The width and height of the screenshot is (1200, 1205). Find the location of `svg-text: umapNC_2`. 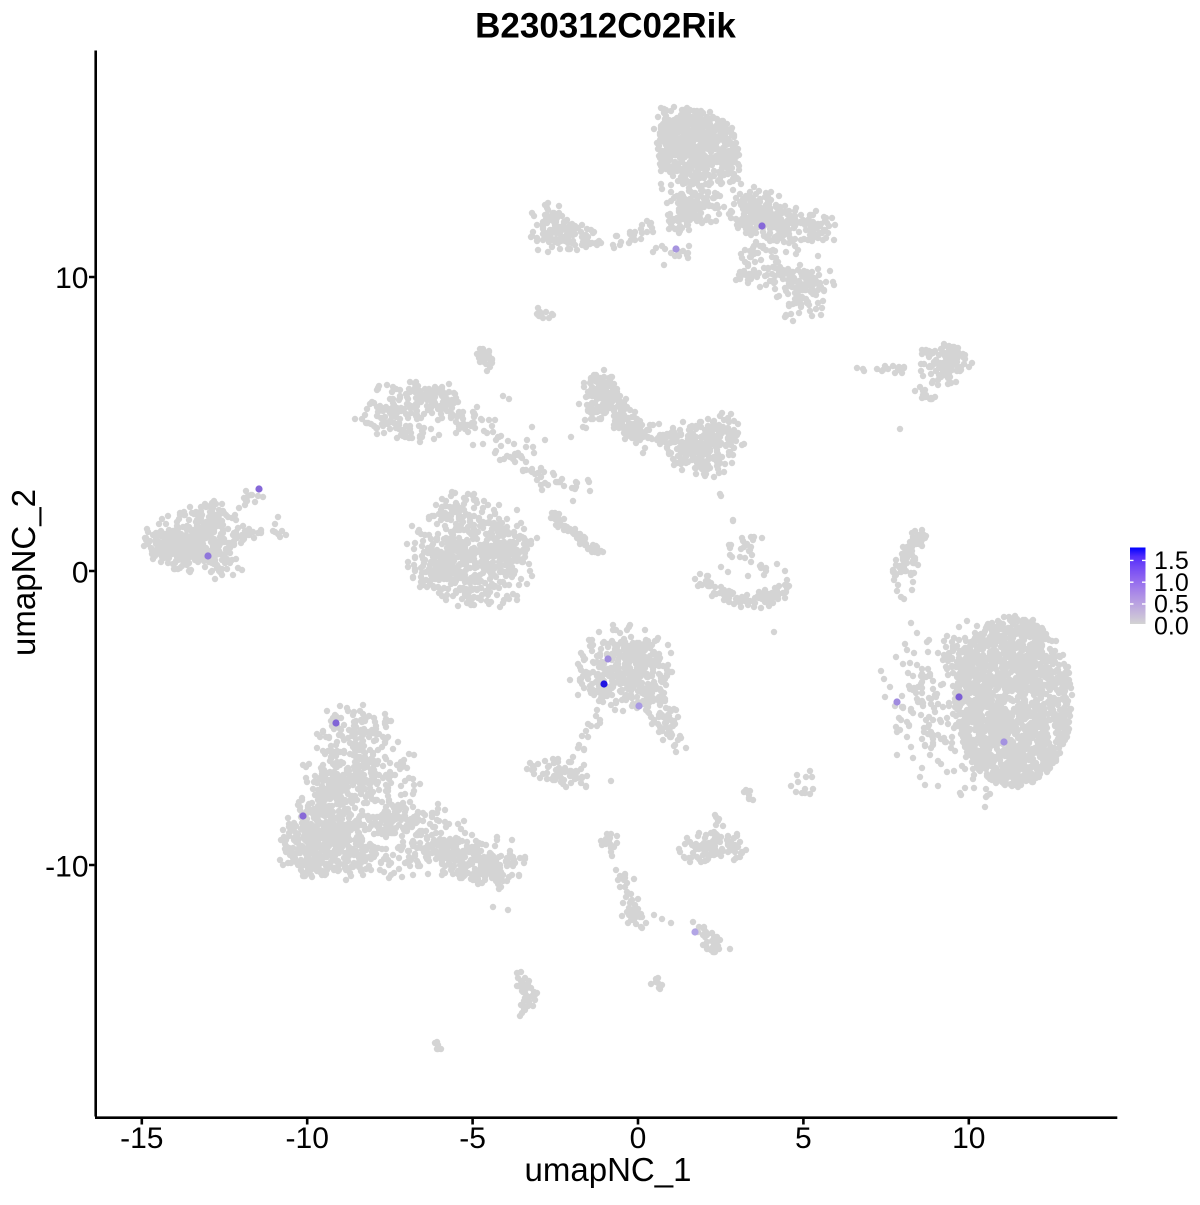

svg-text: umapNC_2 is located at coordinates (23, 572).